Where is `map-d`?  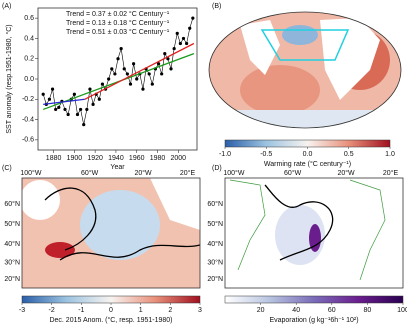
map-d is located at coordinates (314, 233).